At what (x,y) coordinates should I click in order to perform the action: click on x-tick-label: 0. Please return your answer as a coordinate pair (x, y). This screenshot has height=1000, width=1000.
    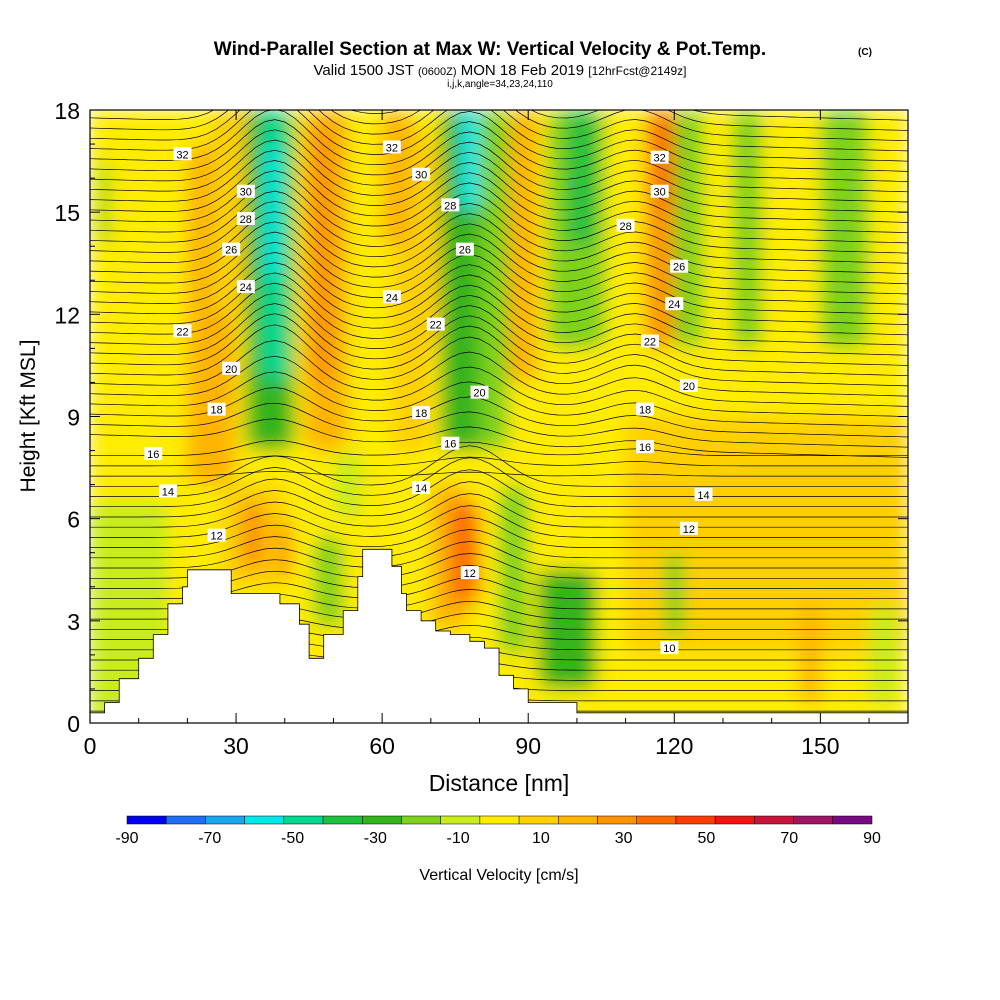
    Looking at the image, I should click on (90, 746).